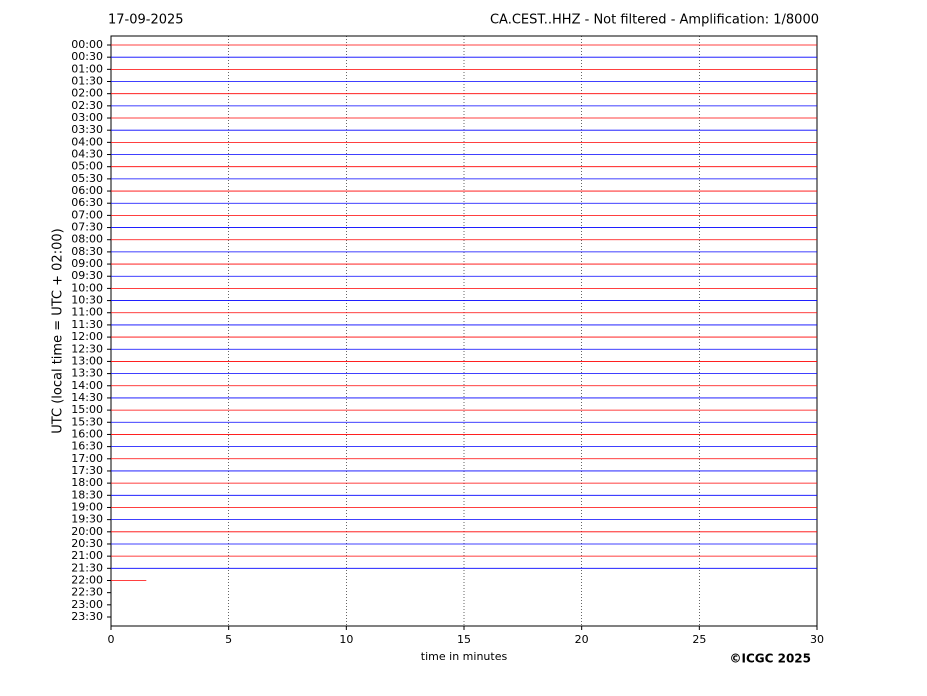  I want to click on y-tick-label: 22:00, so click(87, 579).